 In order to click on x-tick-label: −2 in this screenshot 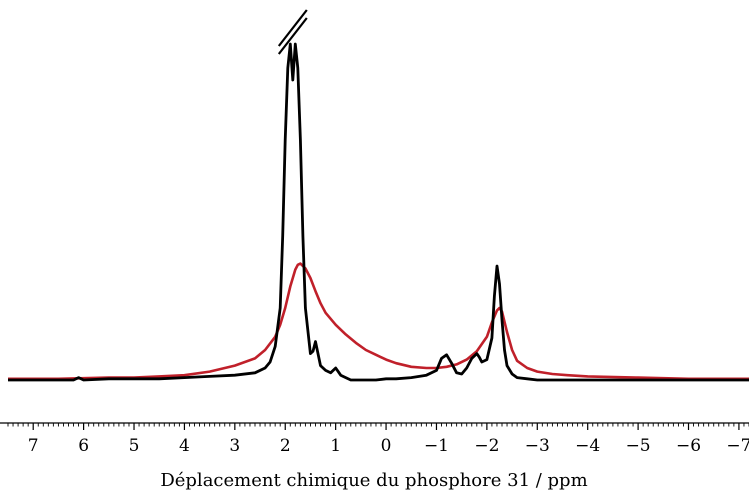, I will do `click(486, 446)`.